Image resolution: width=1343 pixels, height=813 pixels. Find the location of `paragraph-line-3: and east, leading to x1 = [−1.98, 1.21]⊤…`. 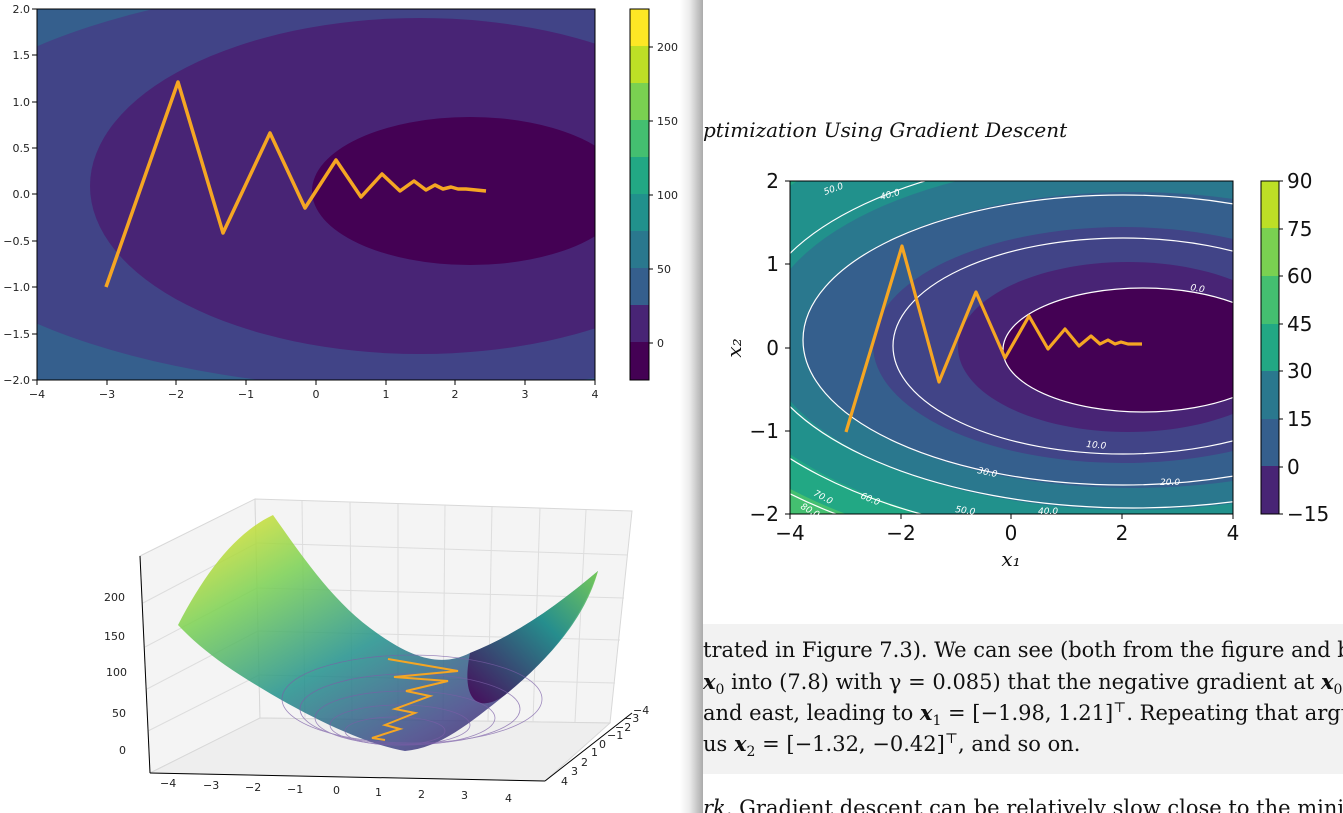

paragraph-line-3: and east, leading to x1 = [−1.98, 1.21]⊤… is located at coordinates (1023, 715).